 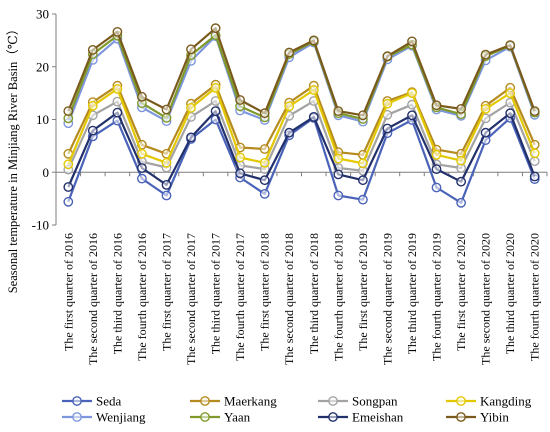 What do you see at coordinates (68, 292) in the screenshot?
I see `x-tick-label: The first quarter of 2016` at bounding box center [68, 292].